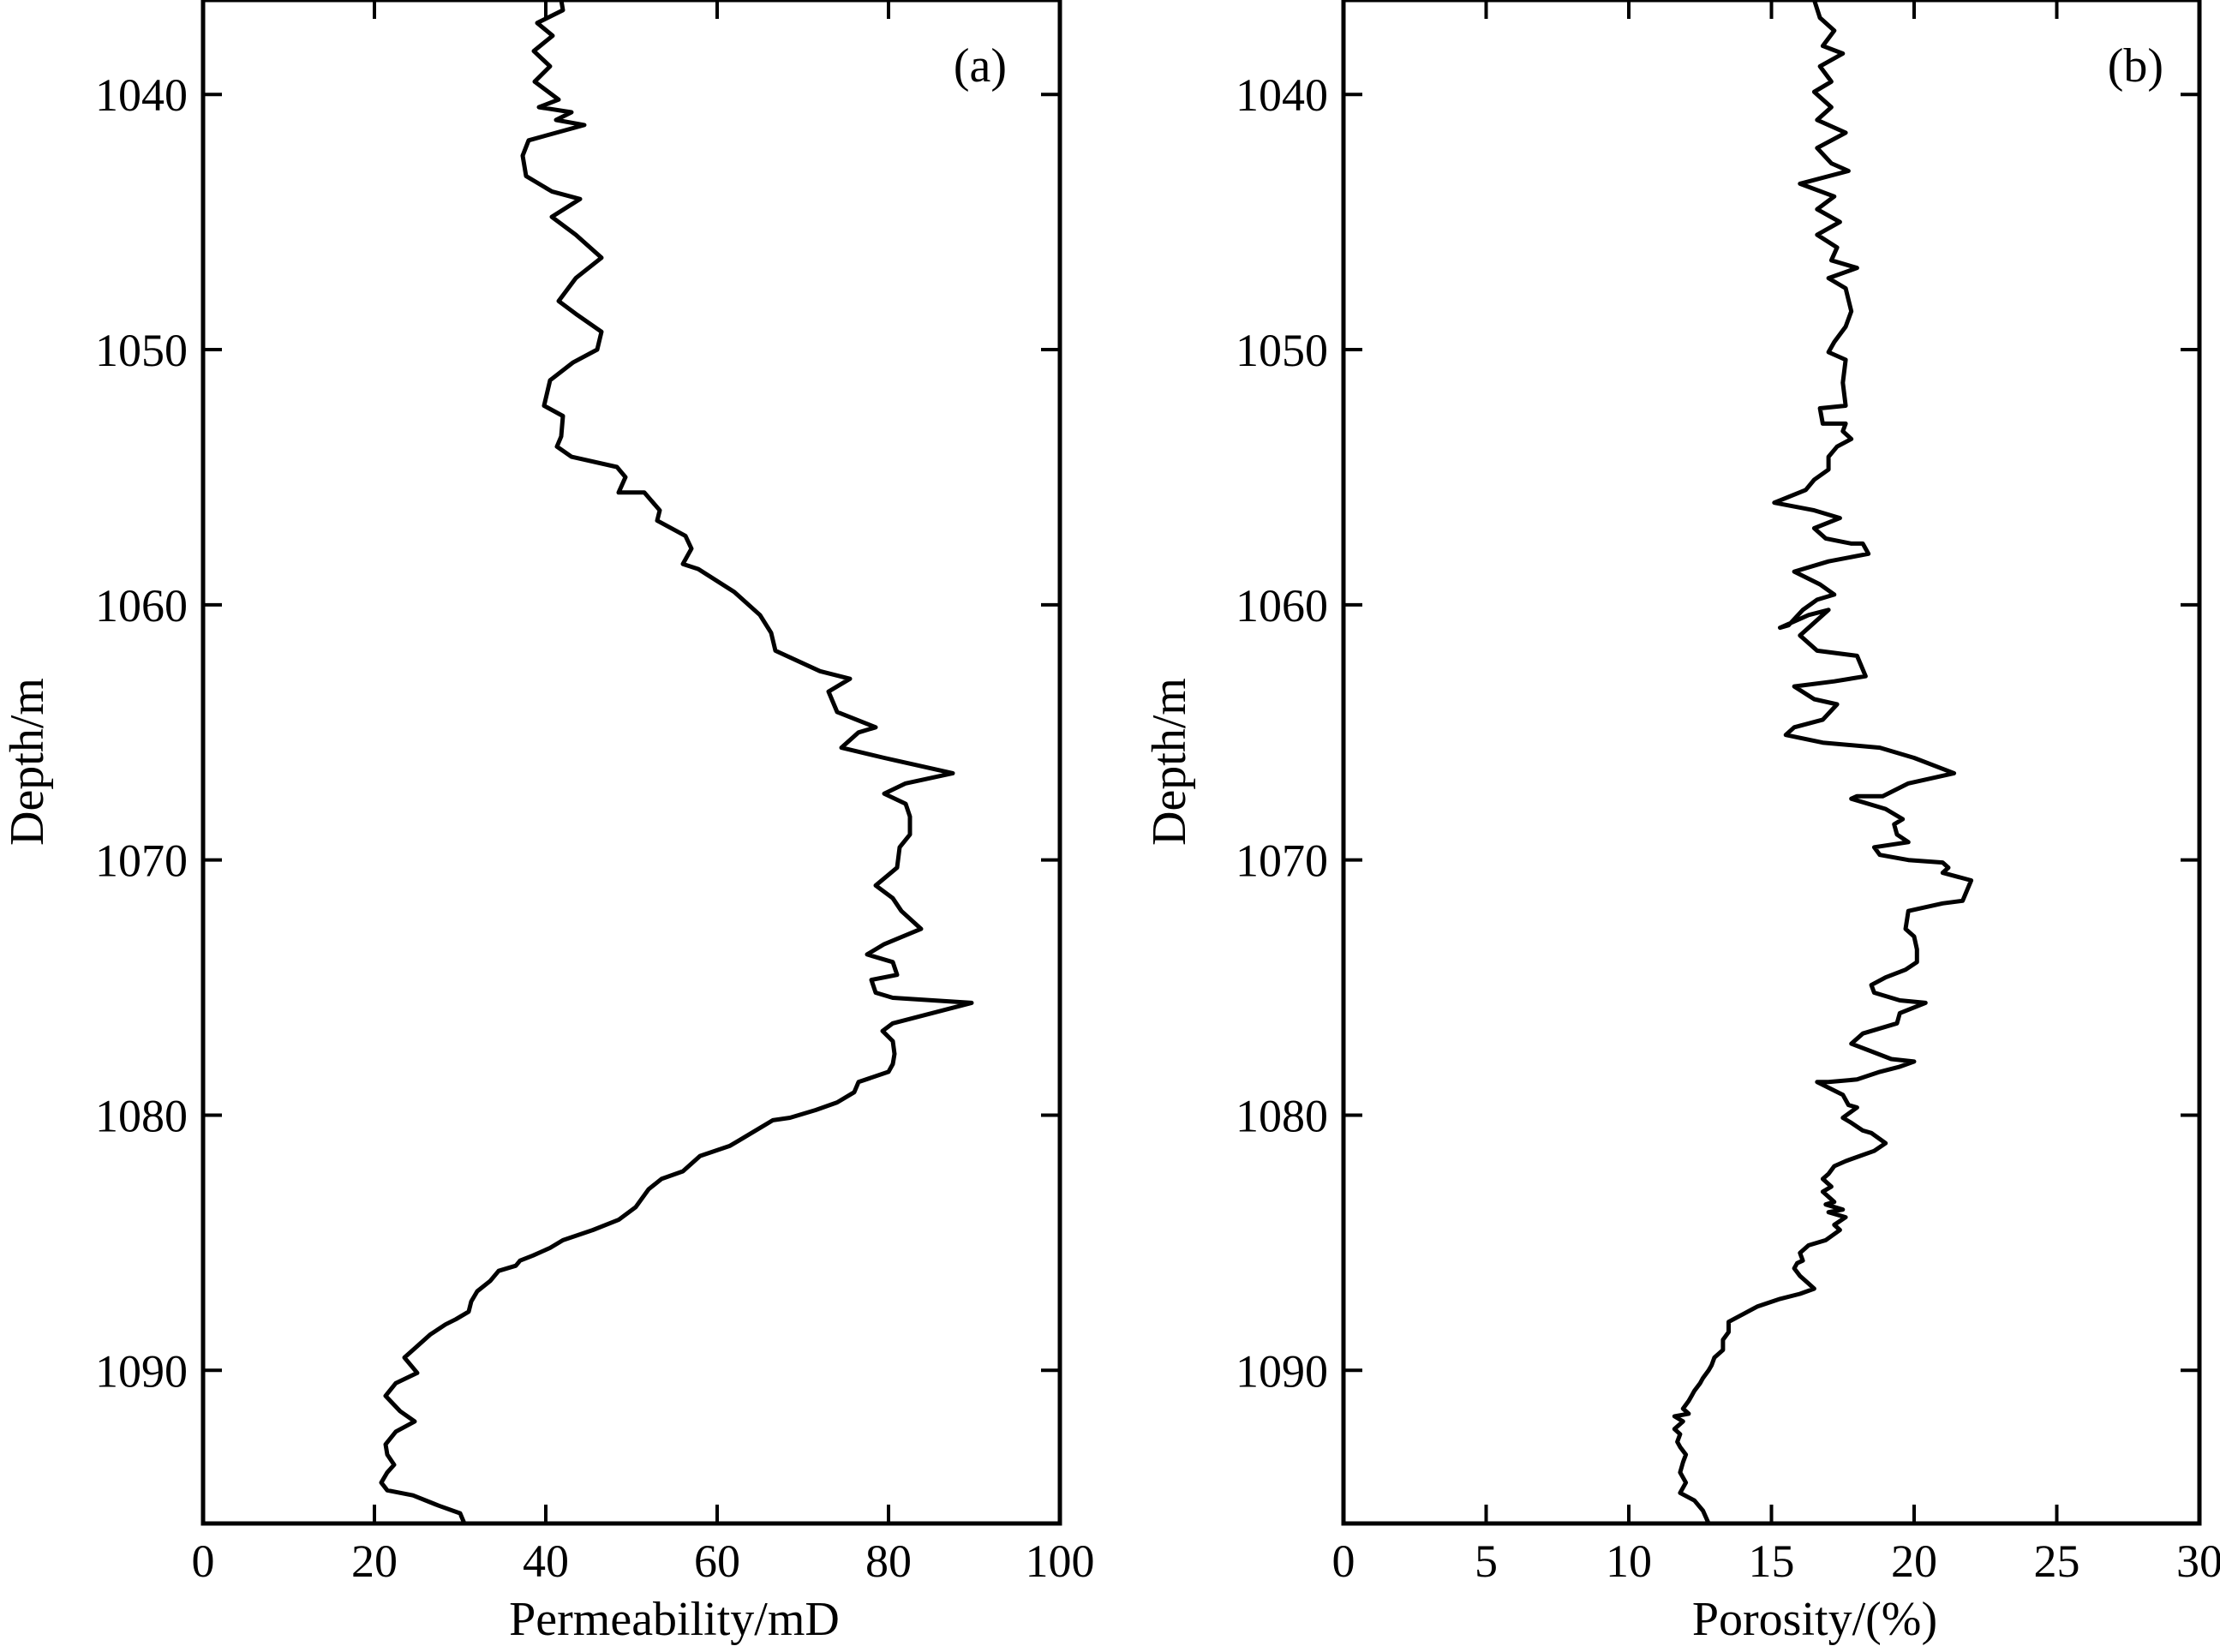 This screenshot has width=2220, height=1652. Describe the element at coordinates (1282, 1115) in the screenshot. I see `y-tick-label-b-4: 1080` at that location.